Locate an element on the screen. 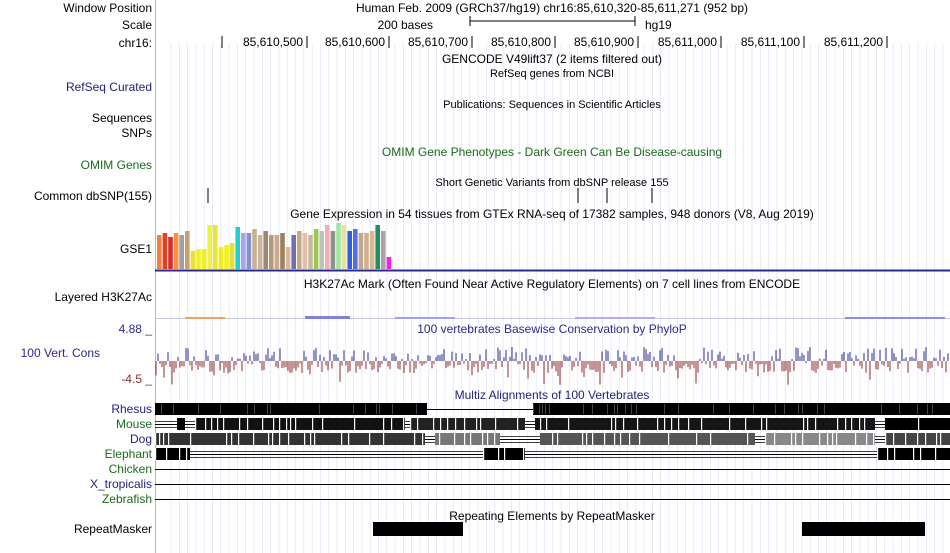 The image size is (950, 553). scale-label: Scale is located at coordinates (136, 25).